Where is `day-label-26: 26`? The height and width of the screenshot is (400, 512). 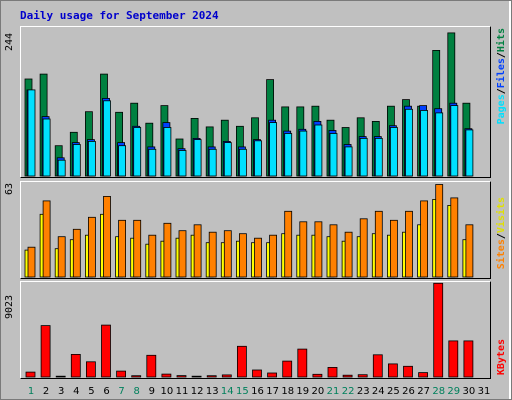
day-label-26: 26 is located at coordinates (408, 391).